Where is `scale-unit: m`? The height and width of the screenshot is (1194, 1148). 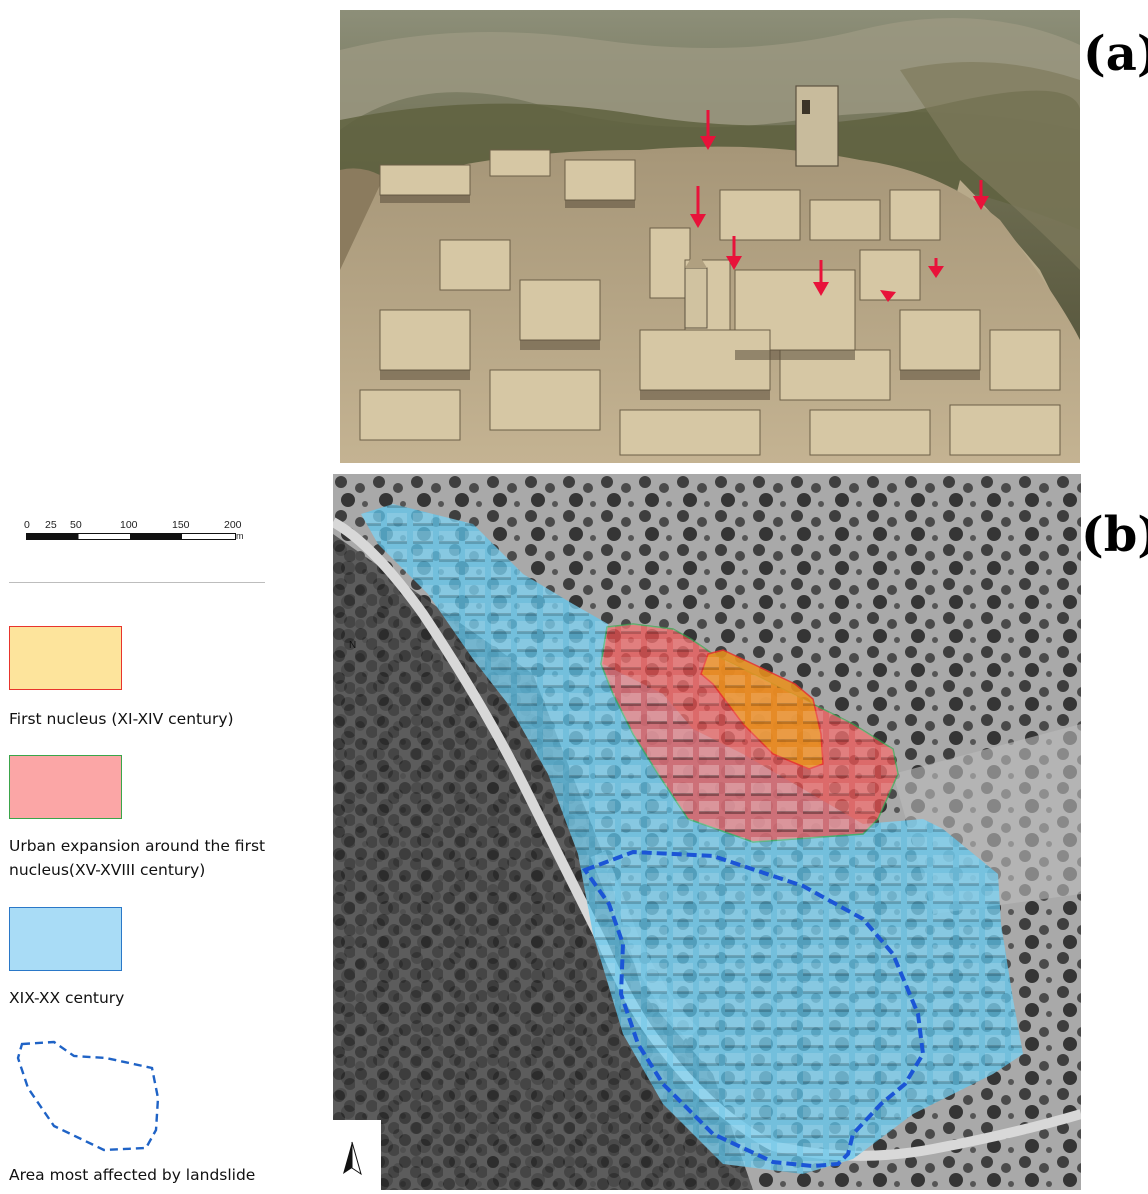 scale-unit: m is located at coordinates (240, 536).